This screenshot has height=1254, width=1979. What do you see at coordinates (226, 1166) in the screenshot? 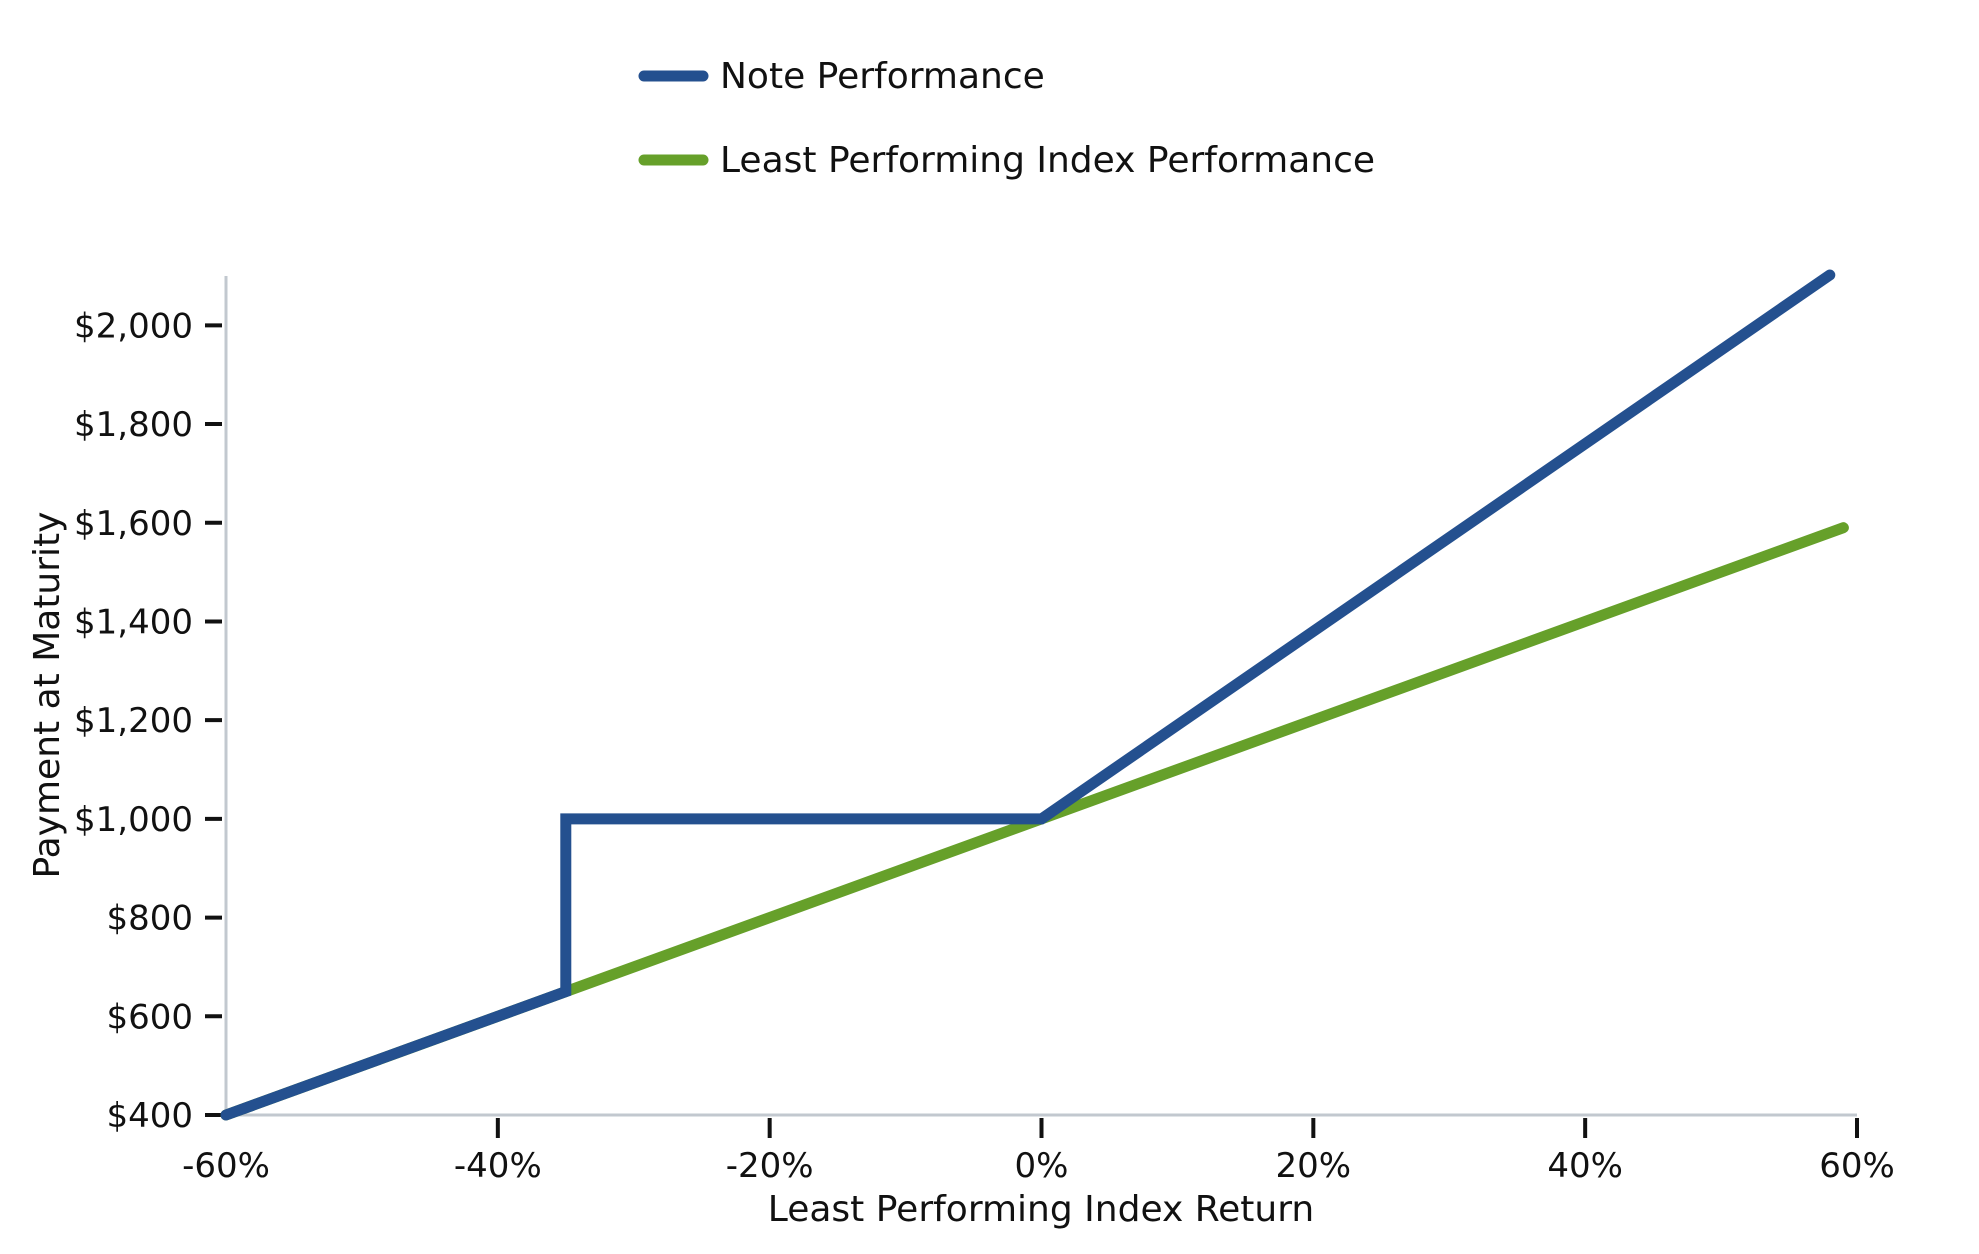
I see `x-tick-label: -60%` at bounding box center [226, 1166].